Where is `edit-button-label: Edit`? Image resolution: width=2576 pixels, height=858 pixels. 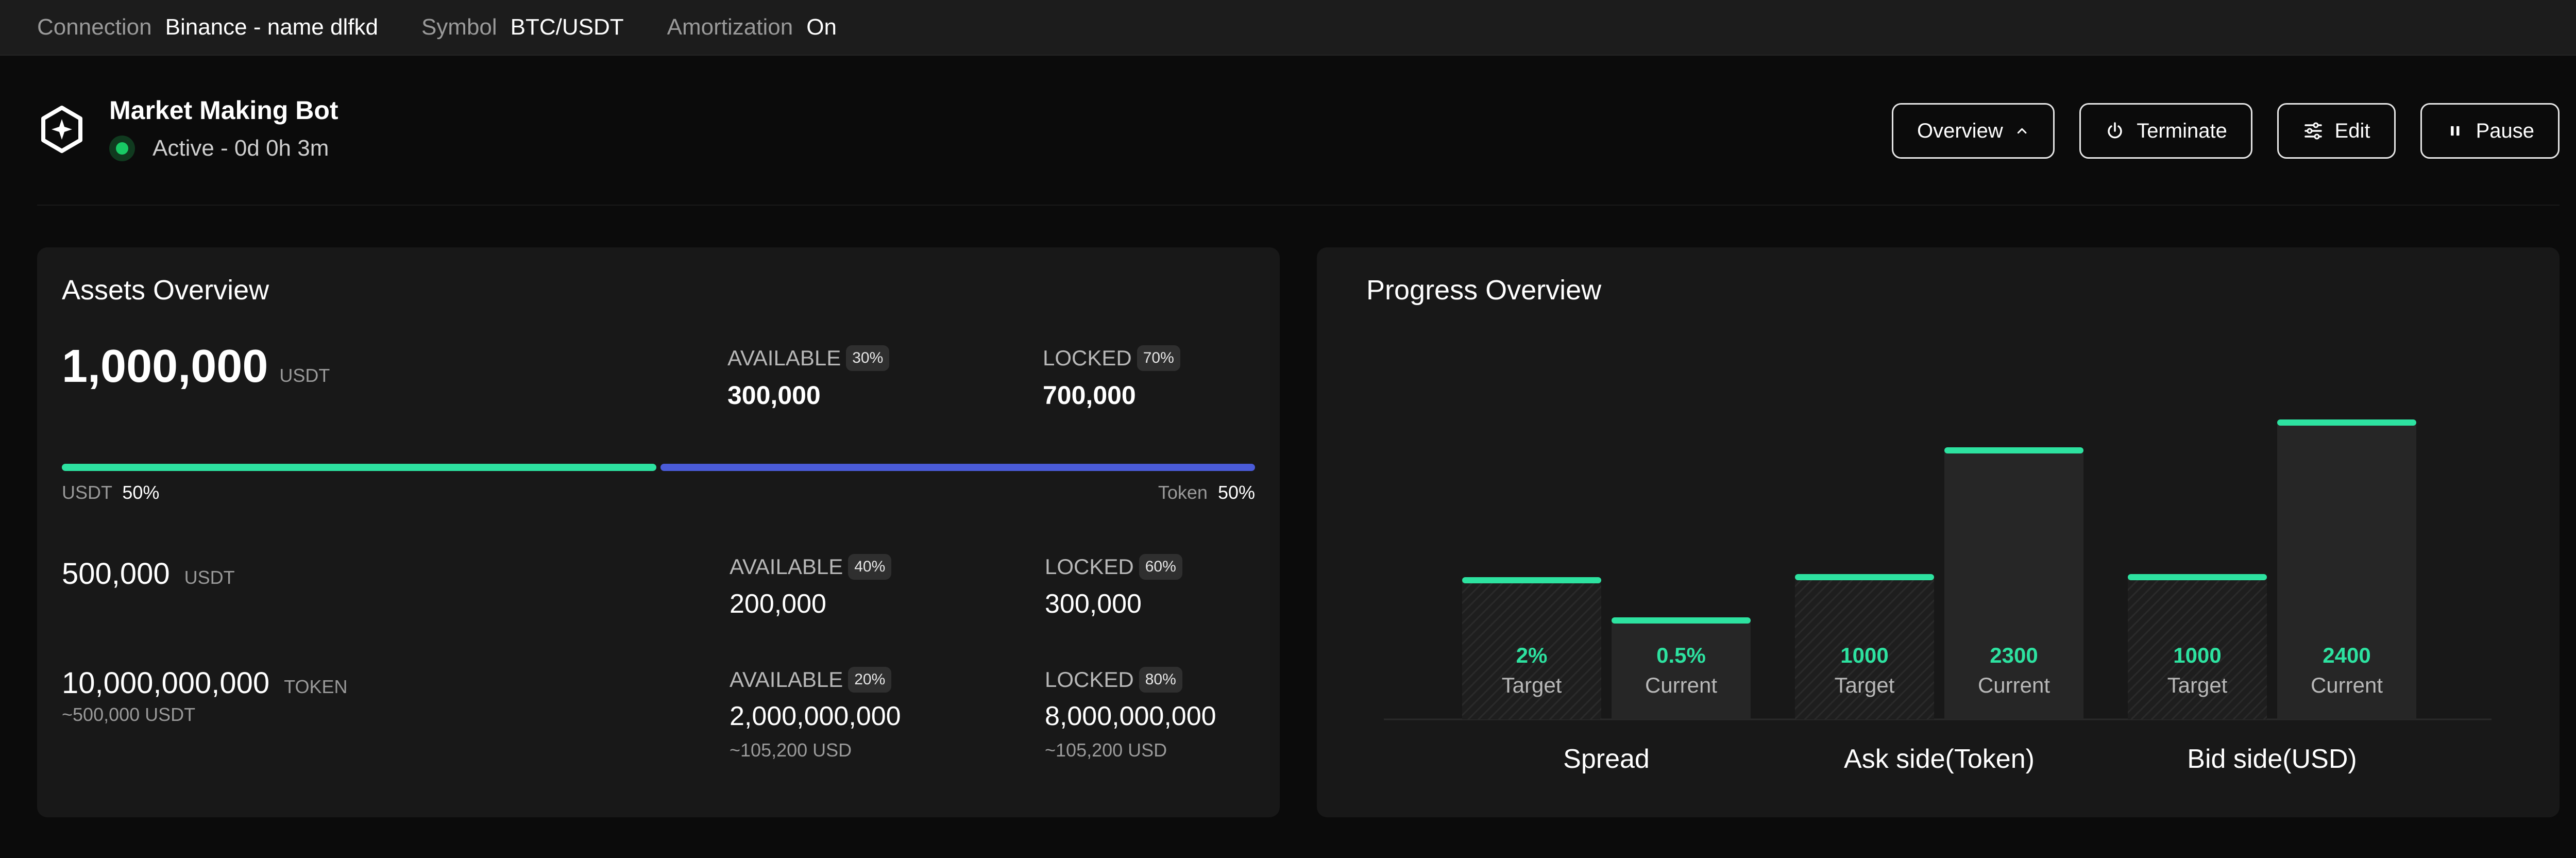 edit-button-label: Edit is located at coordinates (2352, 130).